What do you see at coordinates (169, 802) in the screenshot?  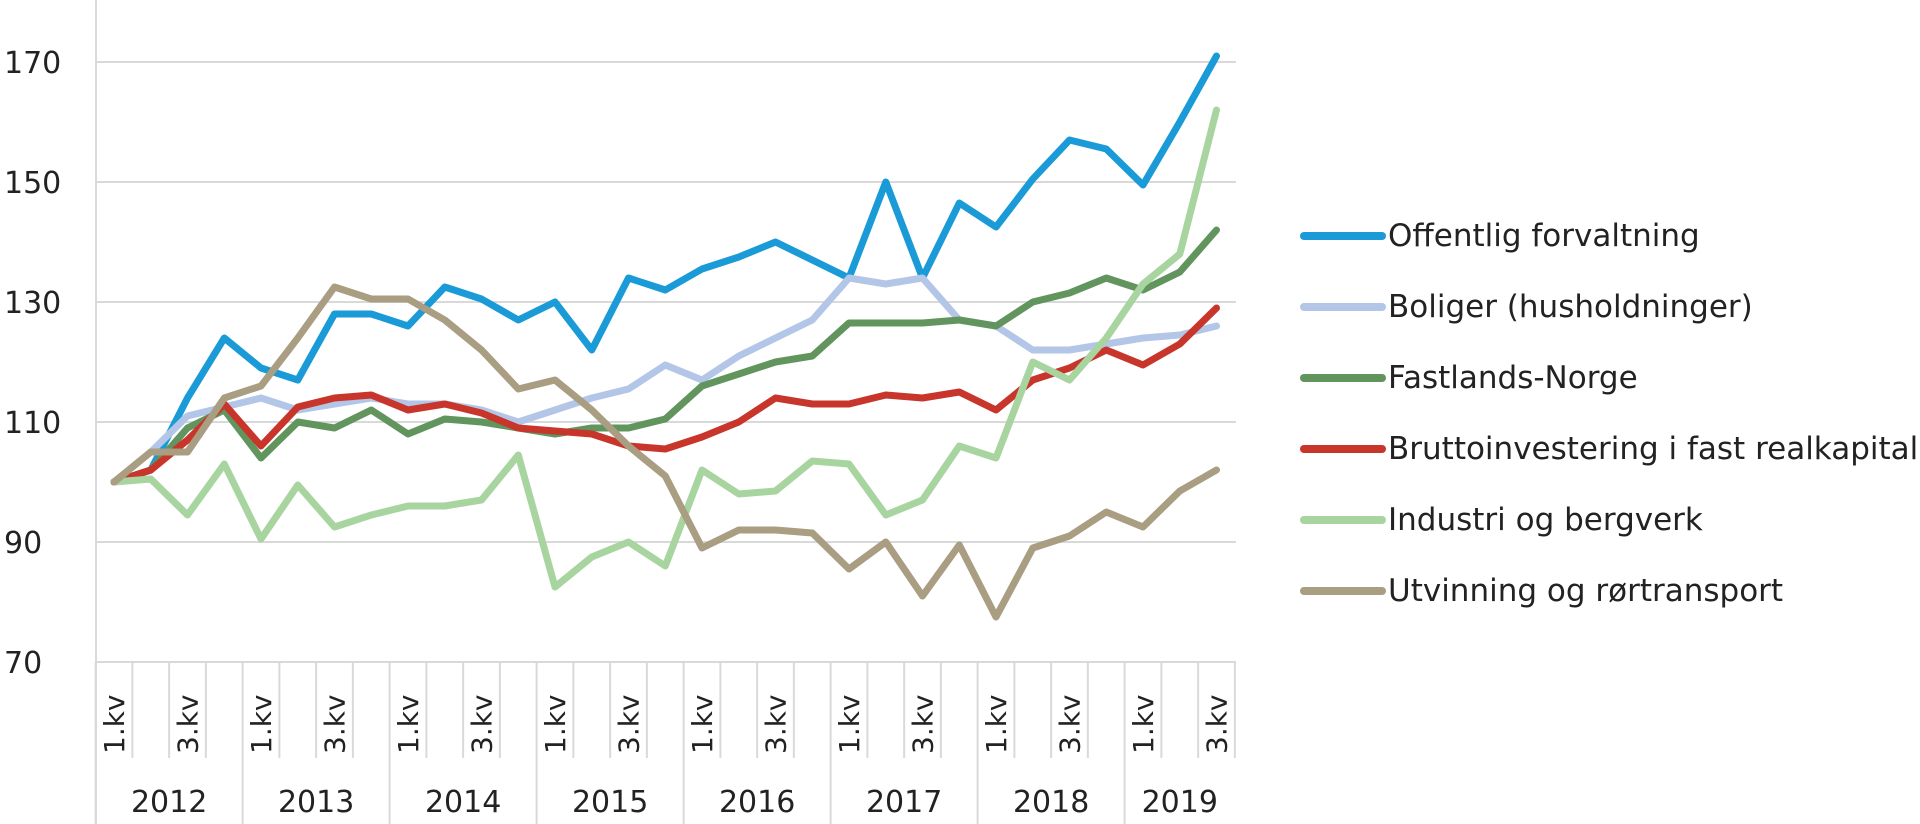 I see `x-tick-label-year: 2012` at bounding box center [169, 802].